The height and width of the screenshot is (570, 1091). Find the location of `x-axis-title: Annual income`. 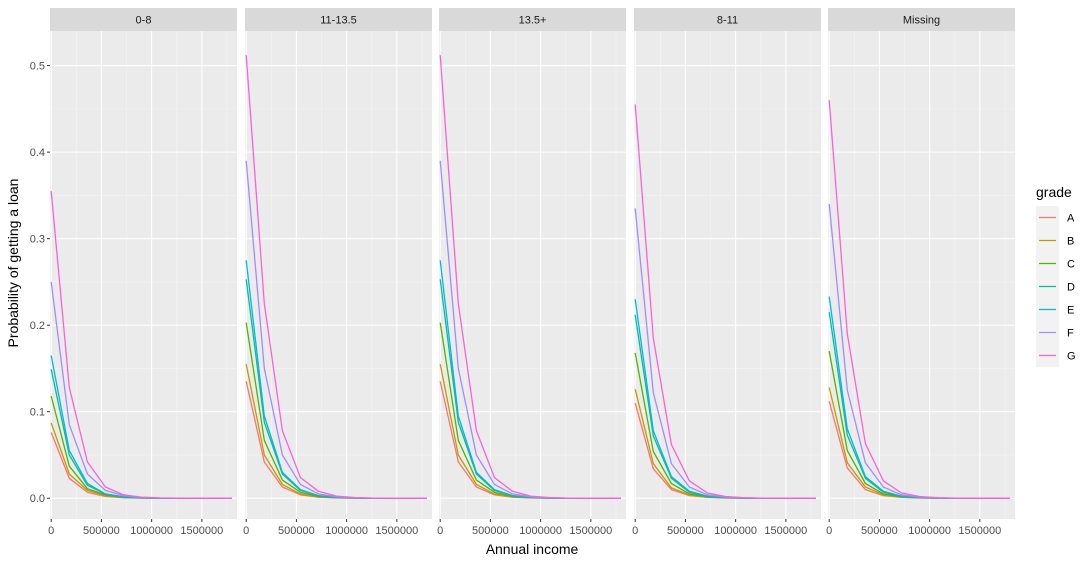

x-axis-title: Annual income is located at coordinates (532, 549).